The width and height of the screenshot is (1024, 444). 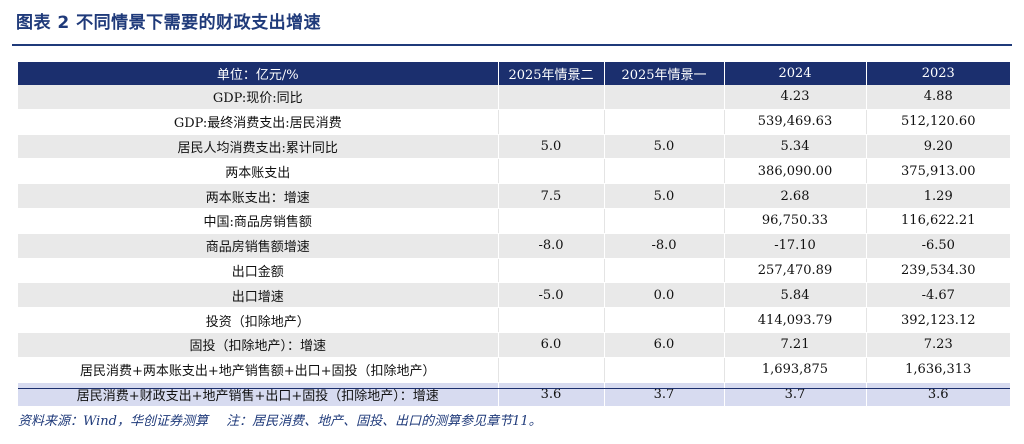 What do you see at coordinates (795, 320) in the screenshot?
I see `table-cell-y2024: 414,093.79` at bounding box center [795, 320].